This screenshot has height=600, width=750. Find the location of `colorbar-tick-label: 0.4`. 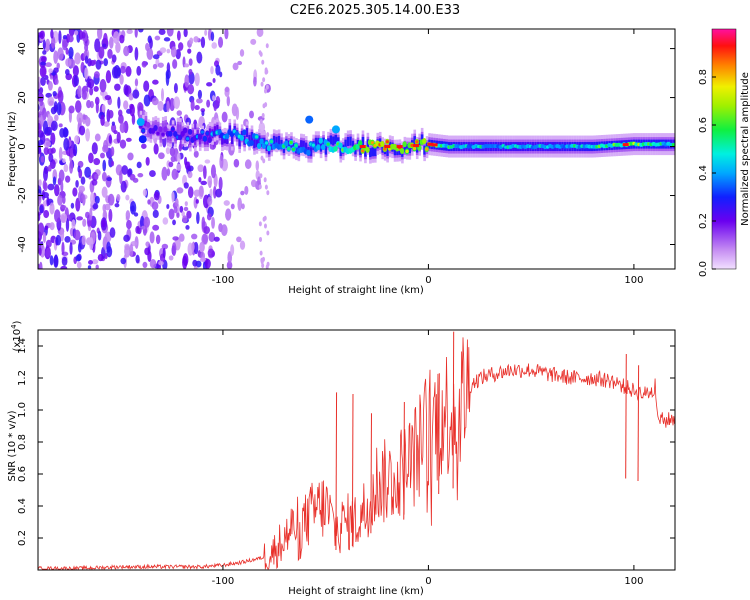

colorbar-tick-label: 0.4 is located at coordinates (703, 173).